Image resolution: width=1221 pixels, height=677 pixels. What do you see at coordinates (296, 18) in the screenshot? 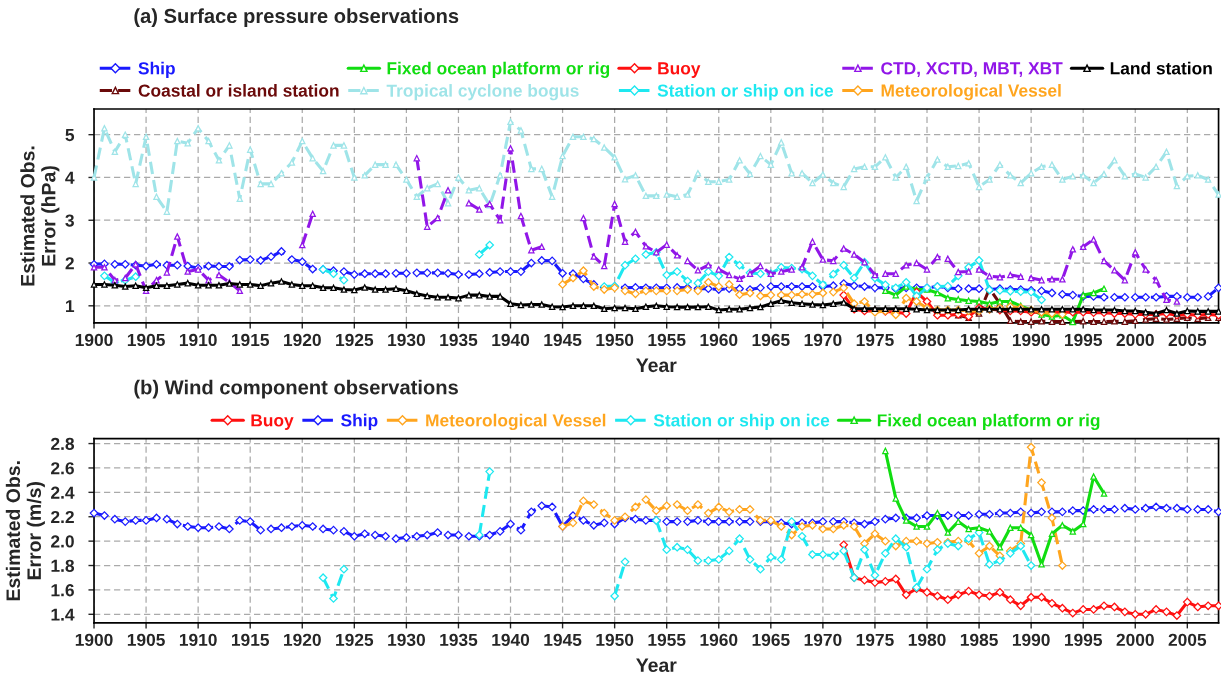
I see `chart-title: (a) Surface pressure observations` at bounding box center [296, 18].